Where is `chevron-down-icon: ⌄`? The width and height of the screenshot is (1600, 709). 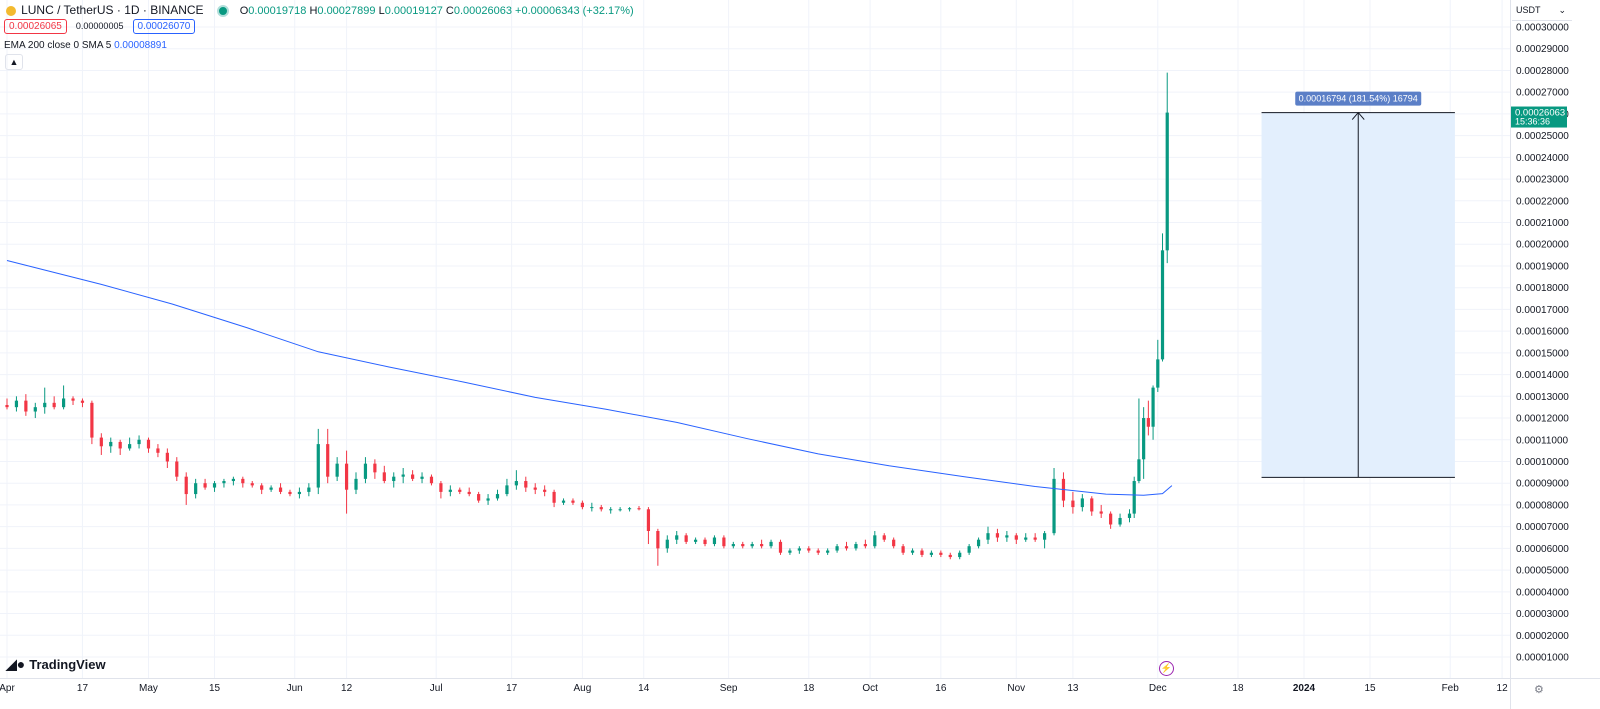
chevron-down-icon: ⌄ is located at coordinates (1562, 10).